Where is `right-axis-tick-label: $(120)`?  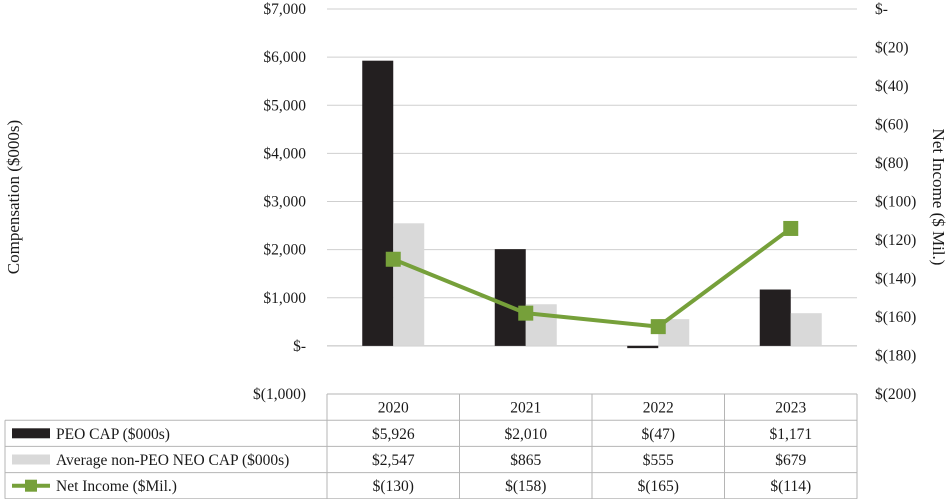 right-axis-tick-label: $(120) is located at coordinates (895, 240).